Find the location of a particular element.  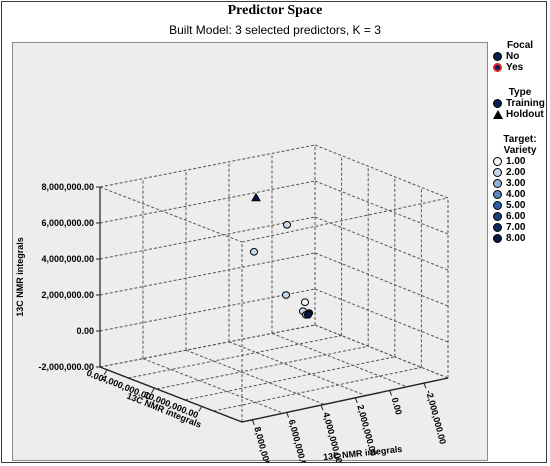

legend-type-list: Training Holdout is located at coordinates (520, 109).